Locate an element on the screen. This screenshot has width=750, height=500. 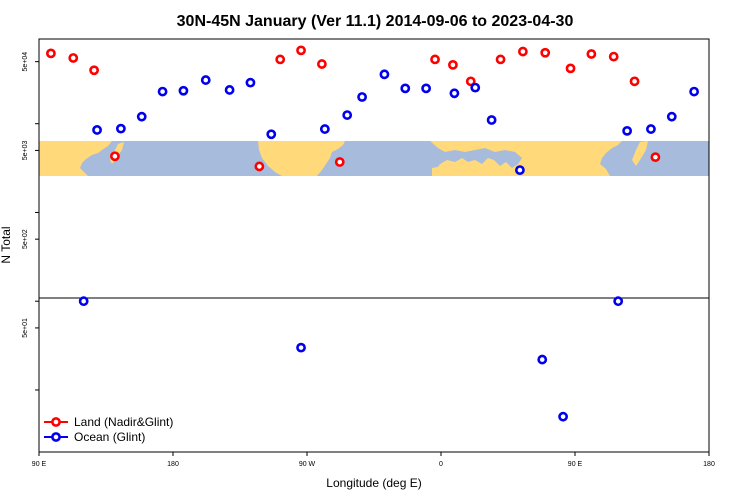
y-tick-label: 5e+04 is located at coordinates (25, 62).